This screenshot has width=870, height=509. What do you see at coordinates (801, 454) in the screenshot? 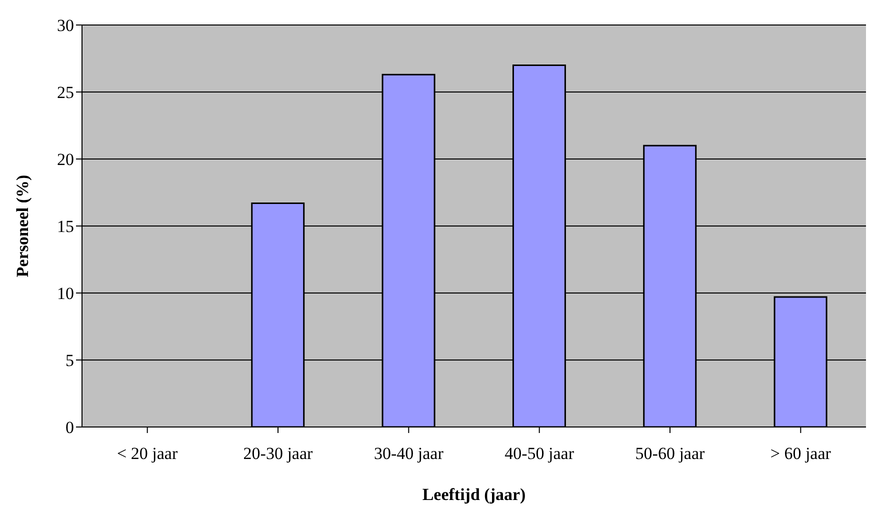
I see `x-tick-label: > 60 jaar` at bounding box center [801, 454].